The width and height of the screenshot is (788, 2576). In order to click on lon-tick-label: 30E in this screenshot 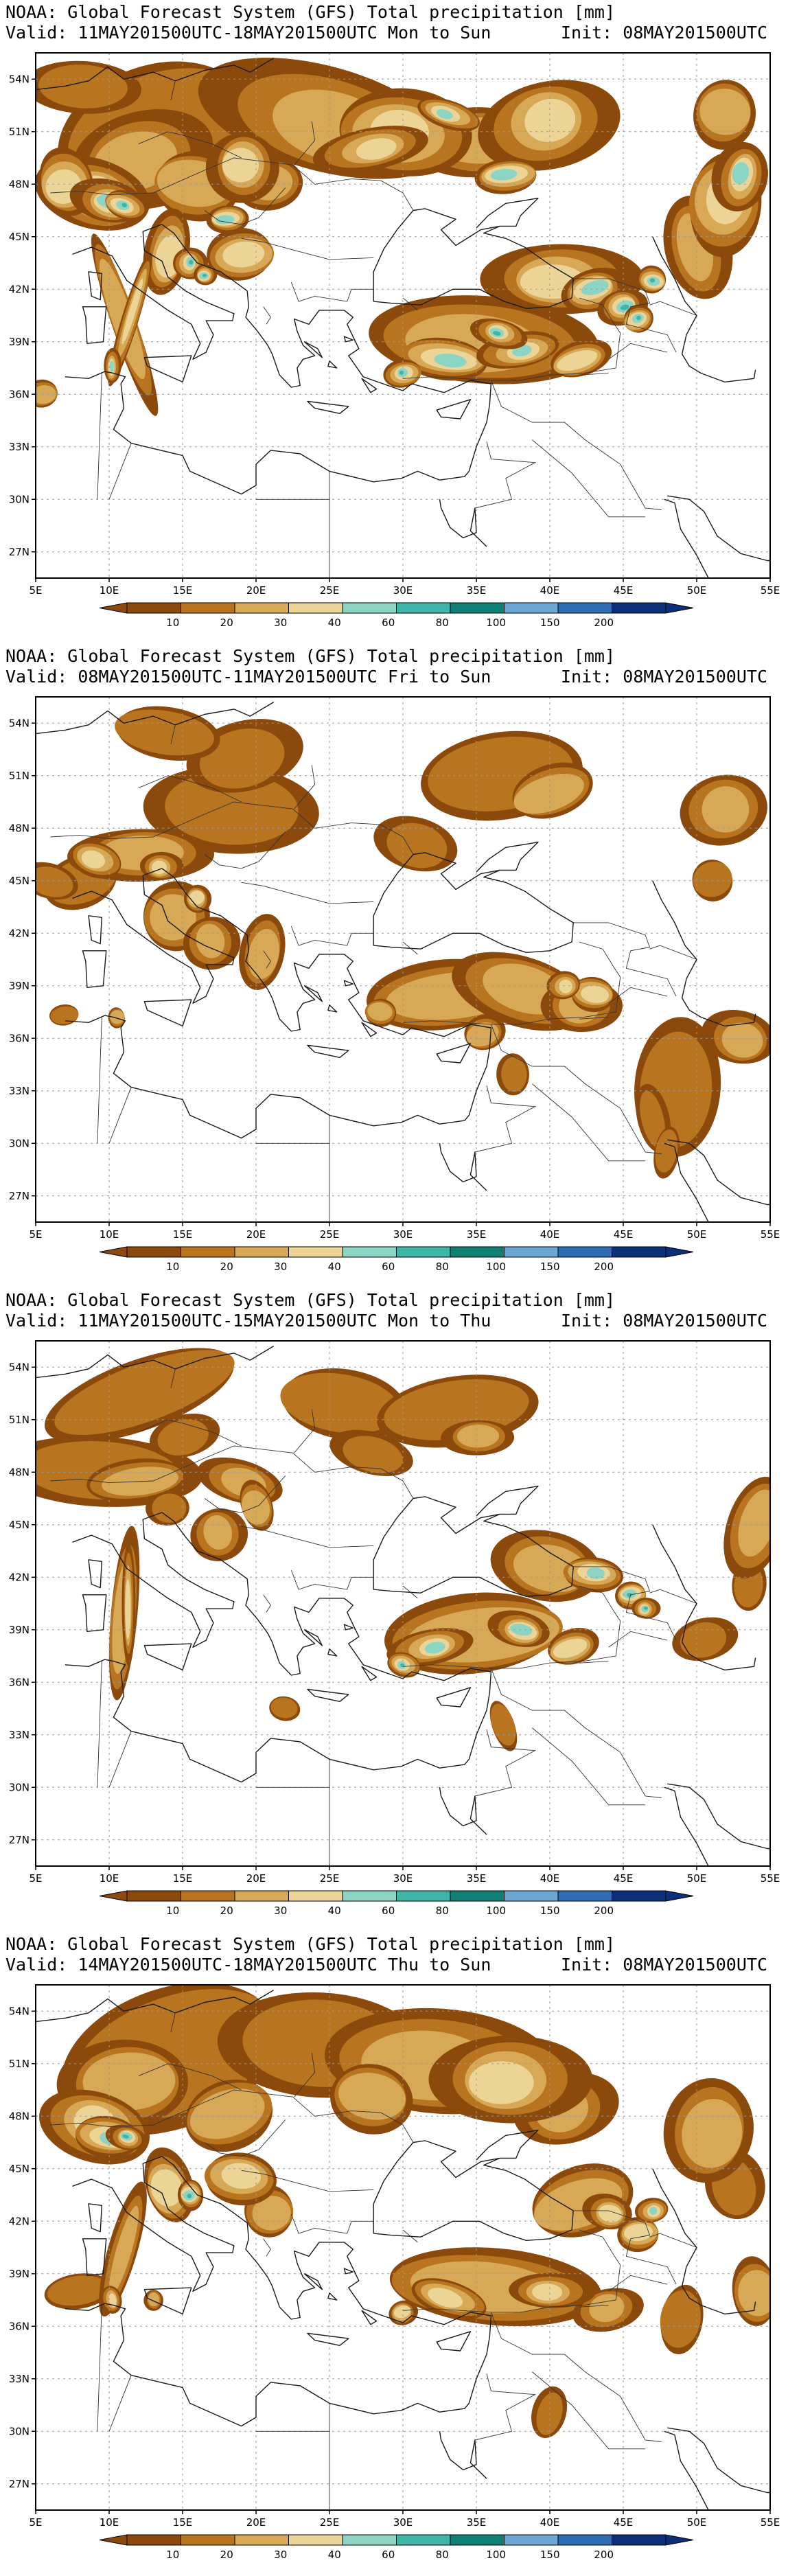, I will do `click(403, 1234)`.